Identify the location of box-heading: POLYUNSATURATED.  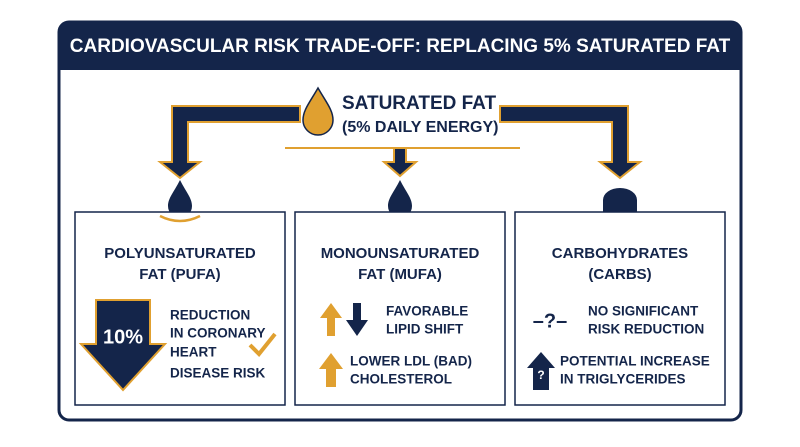
(180, 253).